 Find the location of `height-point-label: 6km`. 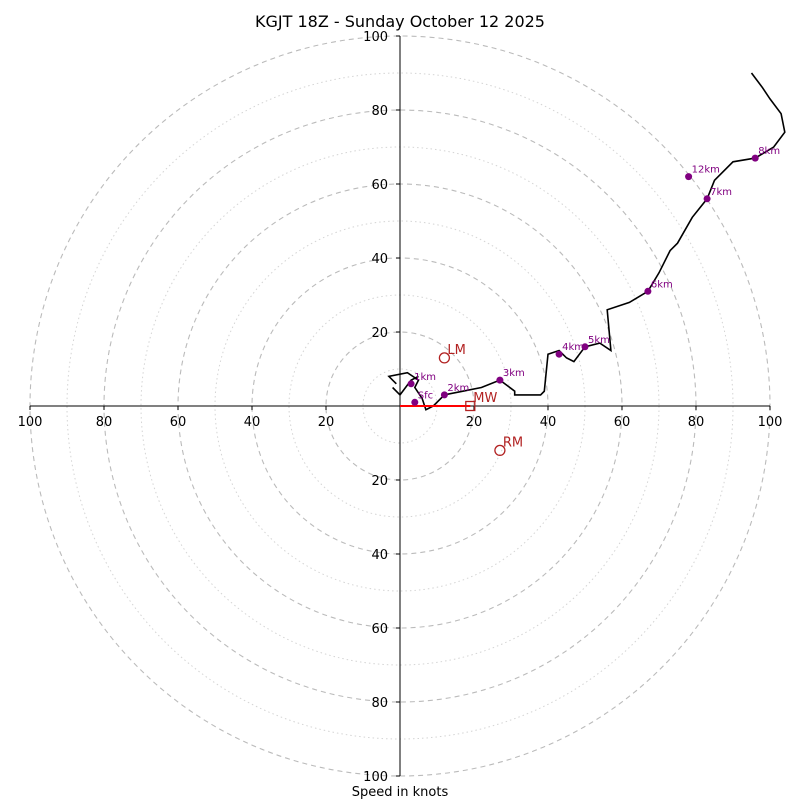

height-point-label: 6km is located at coordinates (662, 284).